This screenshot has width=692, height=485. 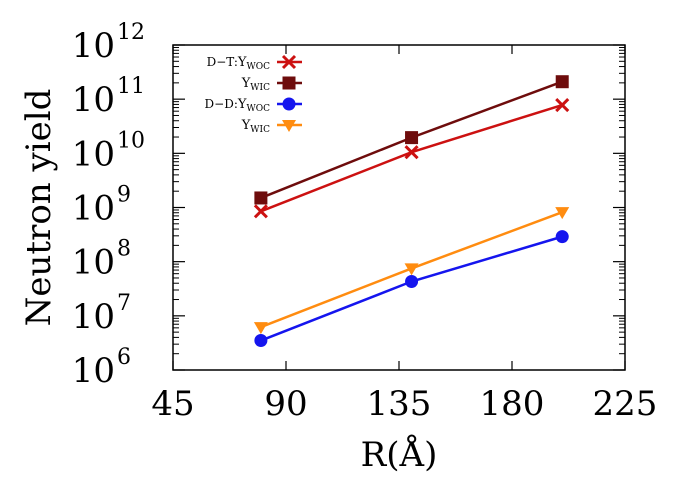 What do you see at coordinates (124, 357) in the screenshot?
I see `y-tick-exponent: 6` at bounding box center [124, 357].